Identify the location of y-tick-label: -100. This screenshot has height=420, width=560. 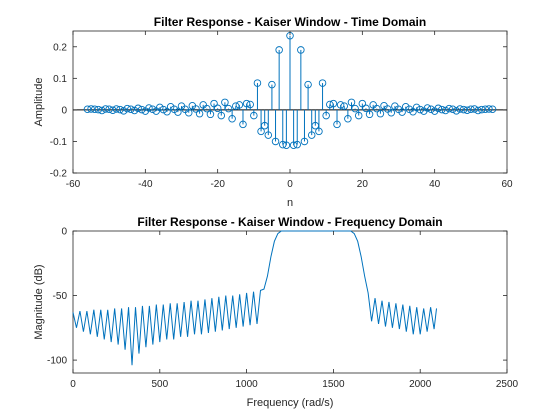
(57, 361).